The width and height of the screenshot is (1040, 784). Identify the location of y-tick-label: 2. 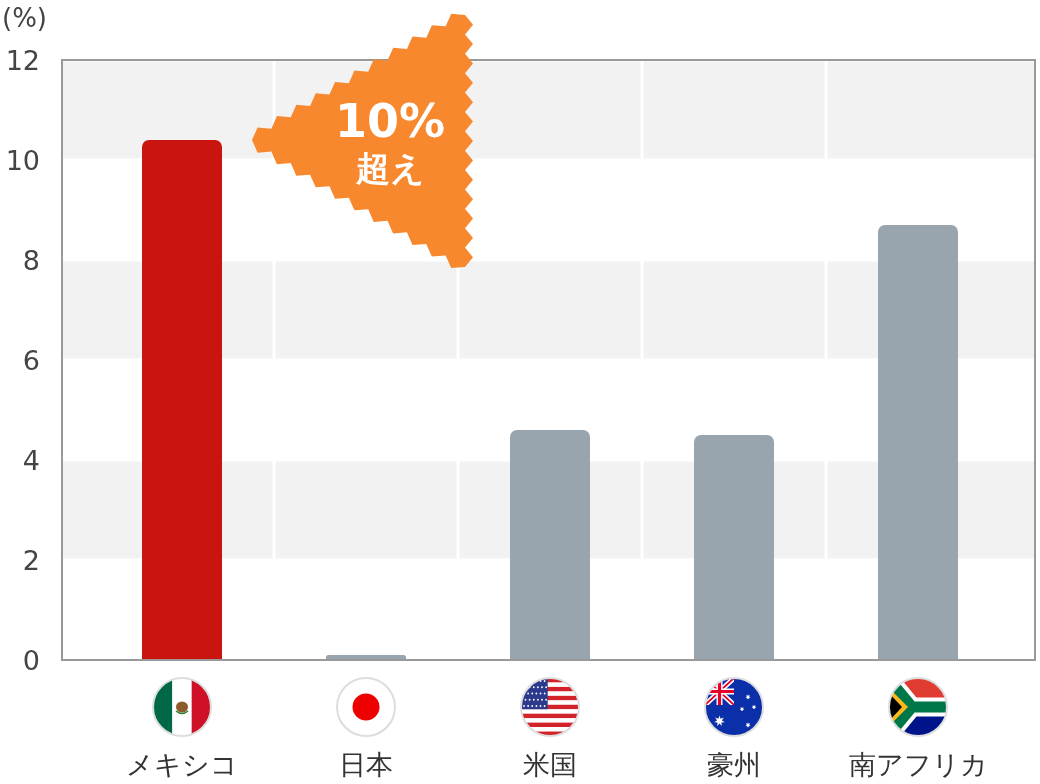
(31, 560).